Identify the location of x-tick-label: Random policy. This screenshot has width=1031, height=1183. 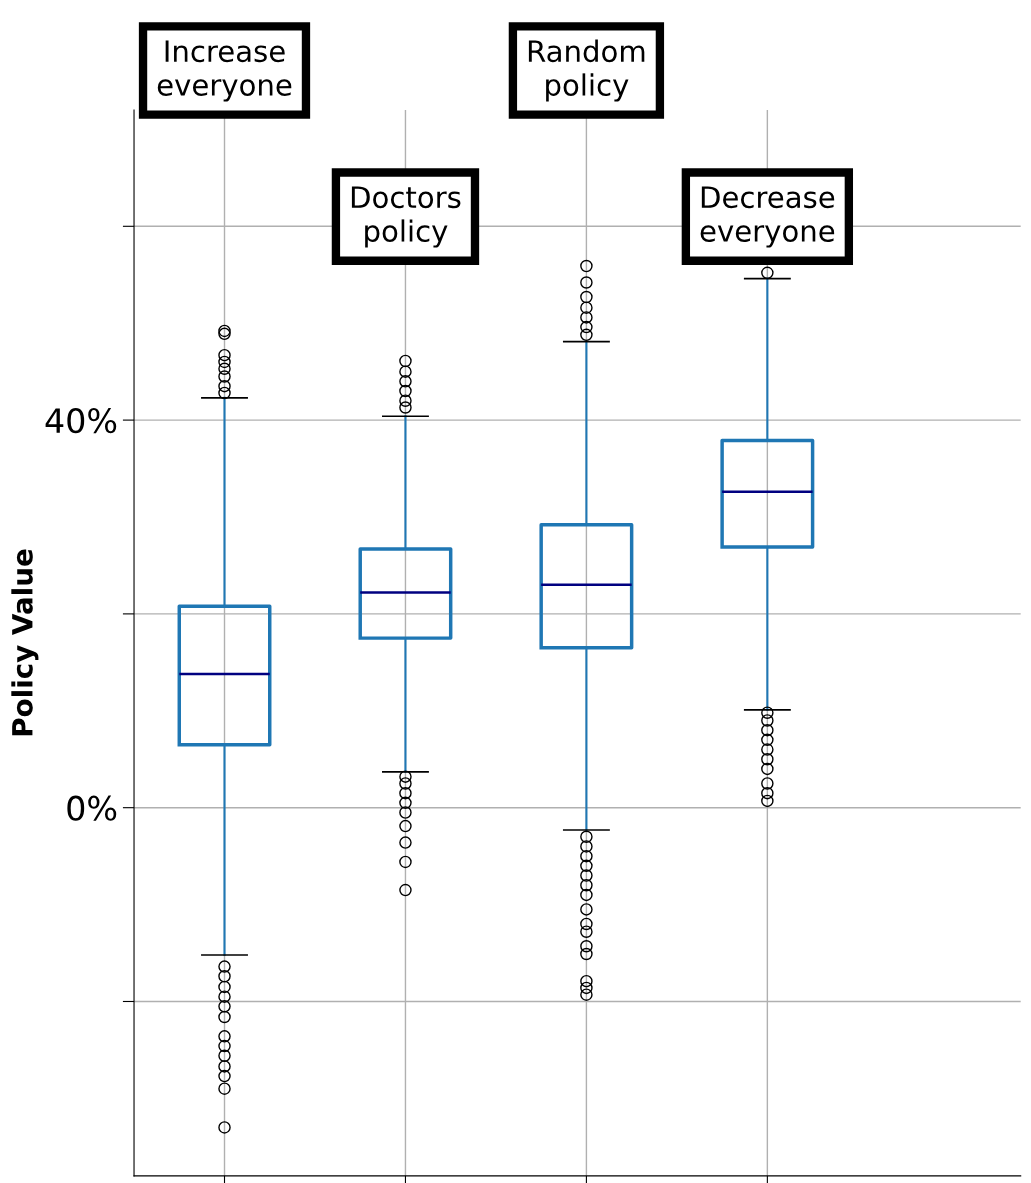
(586, 70).